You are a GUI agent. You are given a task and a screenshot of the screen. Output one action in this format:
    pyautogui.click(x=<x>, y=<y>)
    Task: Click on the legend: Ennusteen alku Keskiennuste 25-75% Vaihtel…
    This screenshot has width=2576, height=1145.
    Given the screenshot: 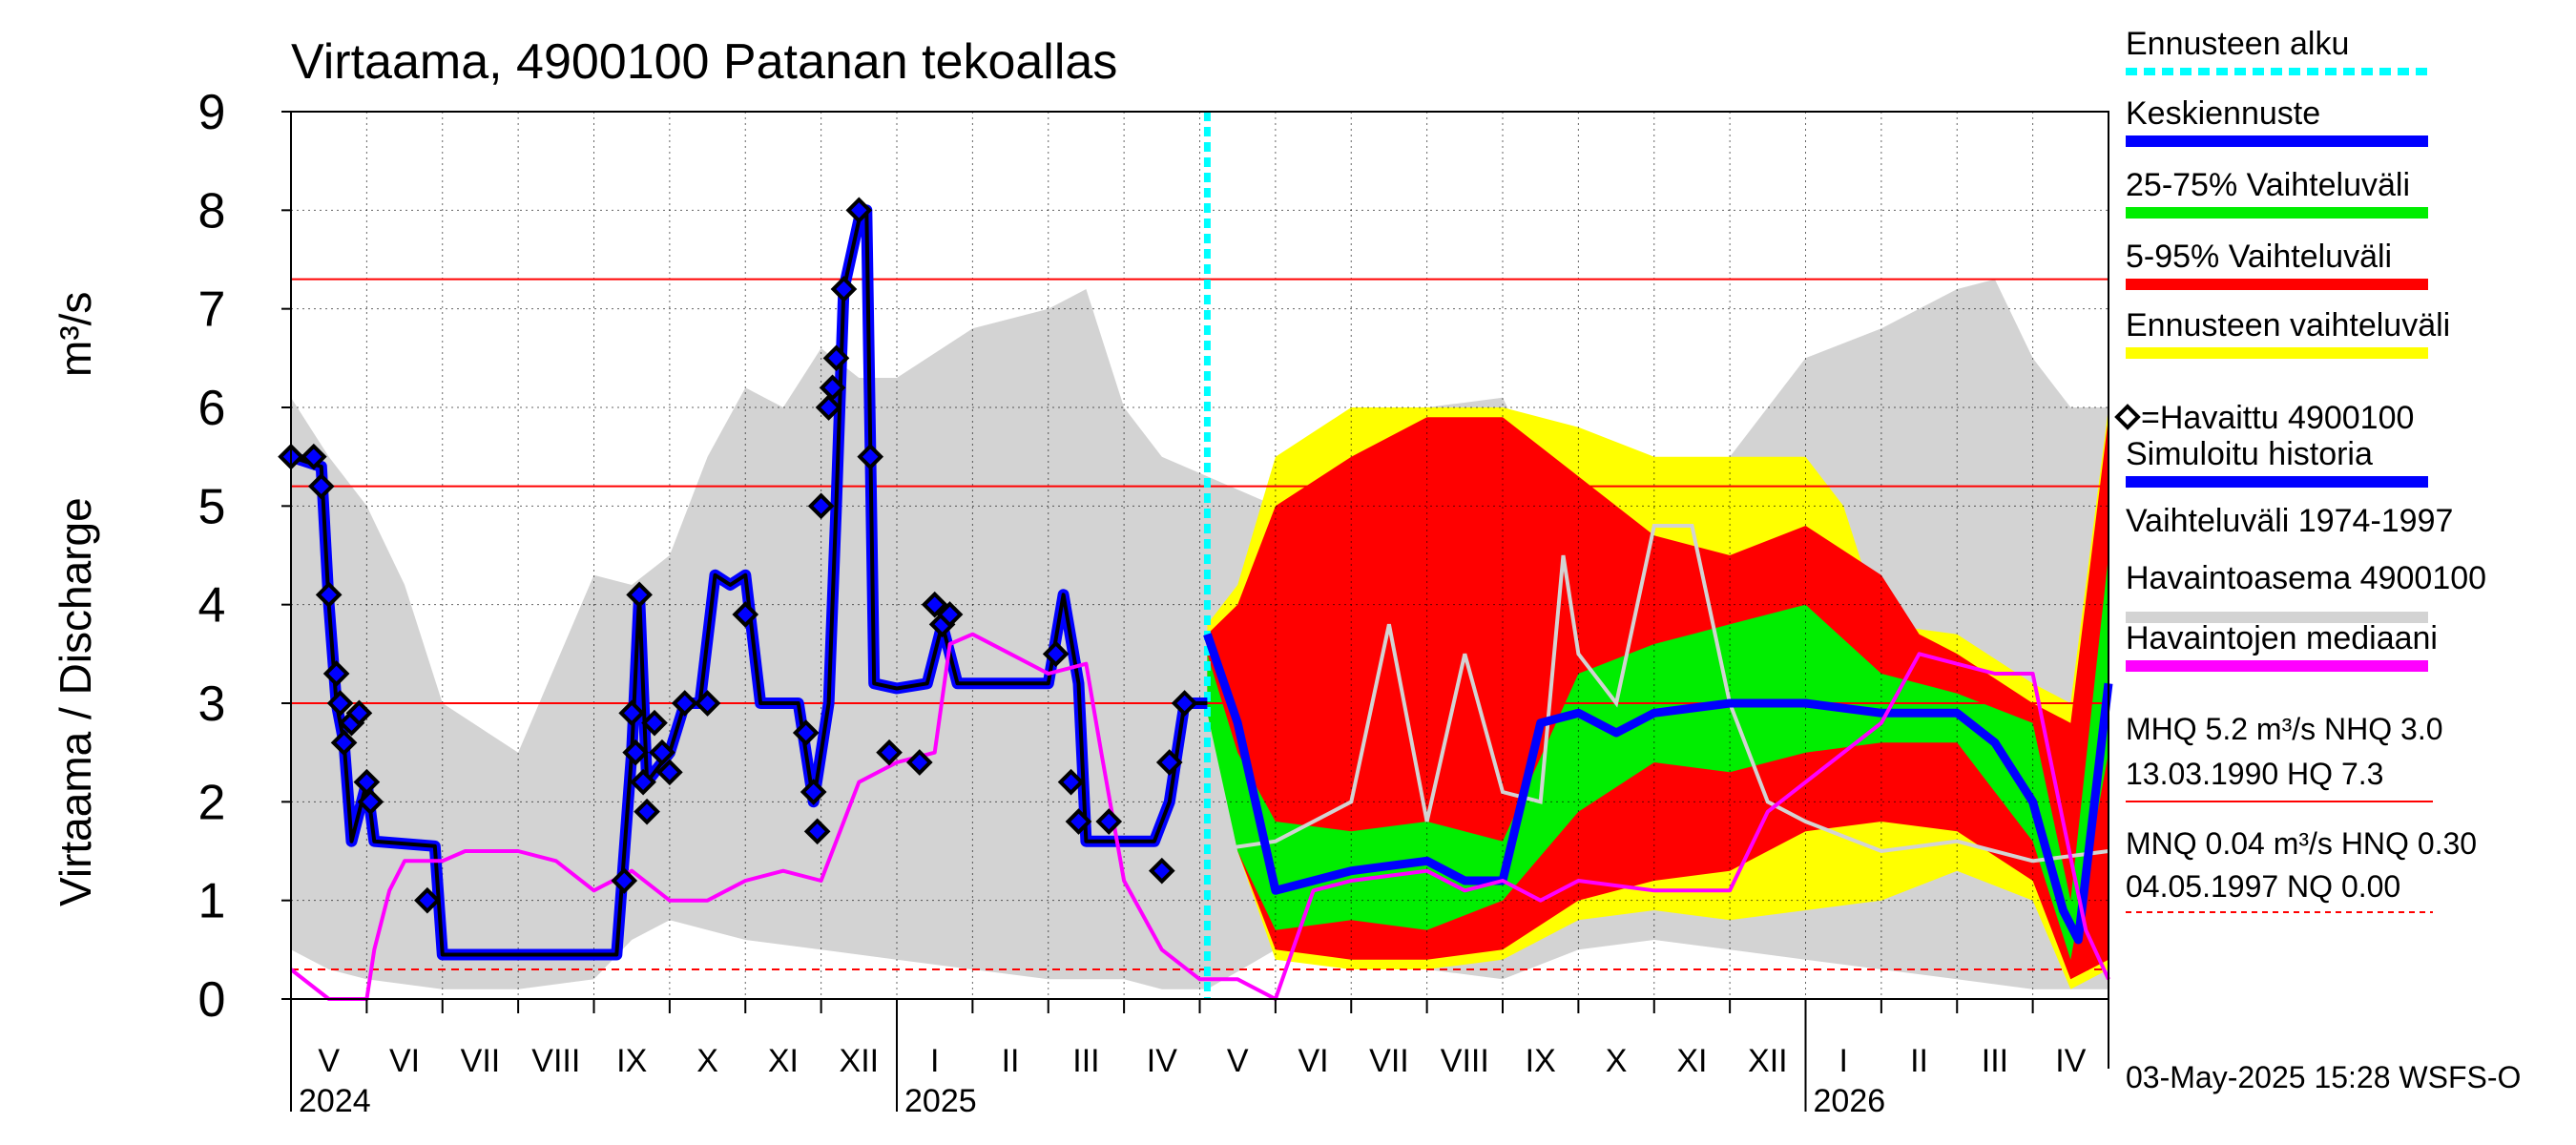 What is the action you would take?
    pyautogui.click(x=2300, y=349)
    